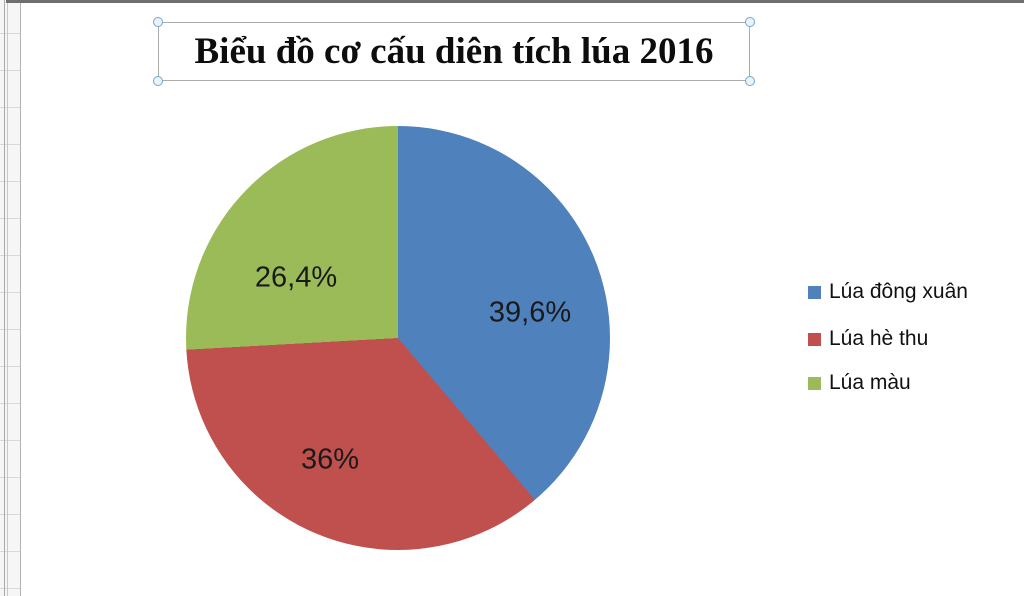 The width and height of the screenshot is (1024, 596). I want to click on legend-label: Lúa hè thu, so click(879, 338).